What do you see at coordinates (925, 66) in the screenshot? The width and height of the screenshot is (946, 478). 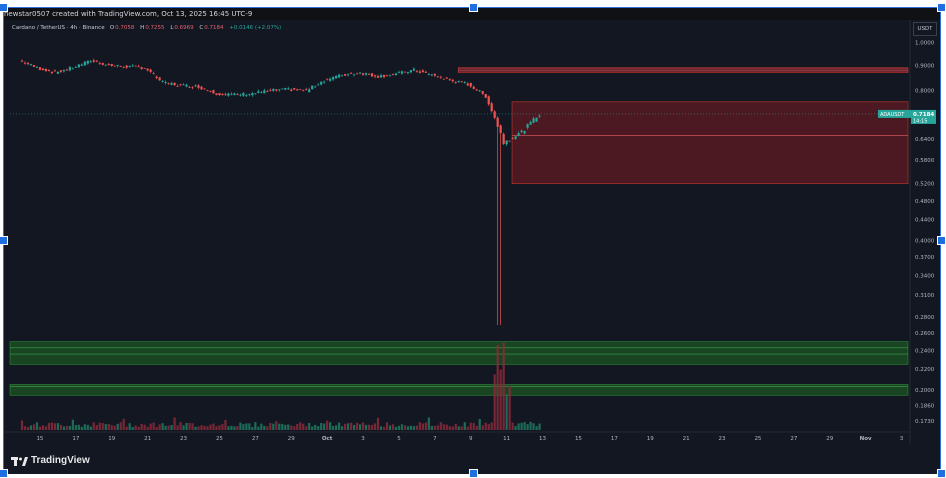 I see `y-tick-label: 0.9000` at bounding box center [925, 66].